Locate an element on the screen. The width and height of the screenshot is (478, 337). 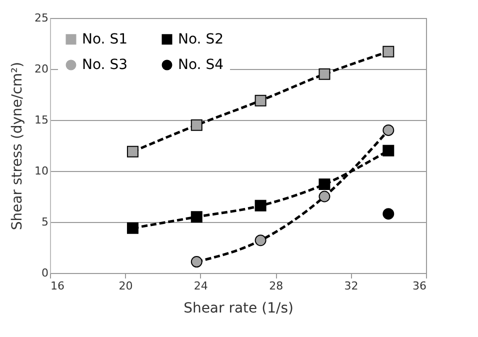
x-tick-label: 28 is located at coordinates (276, 286).